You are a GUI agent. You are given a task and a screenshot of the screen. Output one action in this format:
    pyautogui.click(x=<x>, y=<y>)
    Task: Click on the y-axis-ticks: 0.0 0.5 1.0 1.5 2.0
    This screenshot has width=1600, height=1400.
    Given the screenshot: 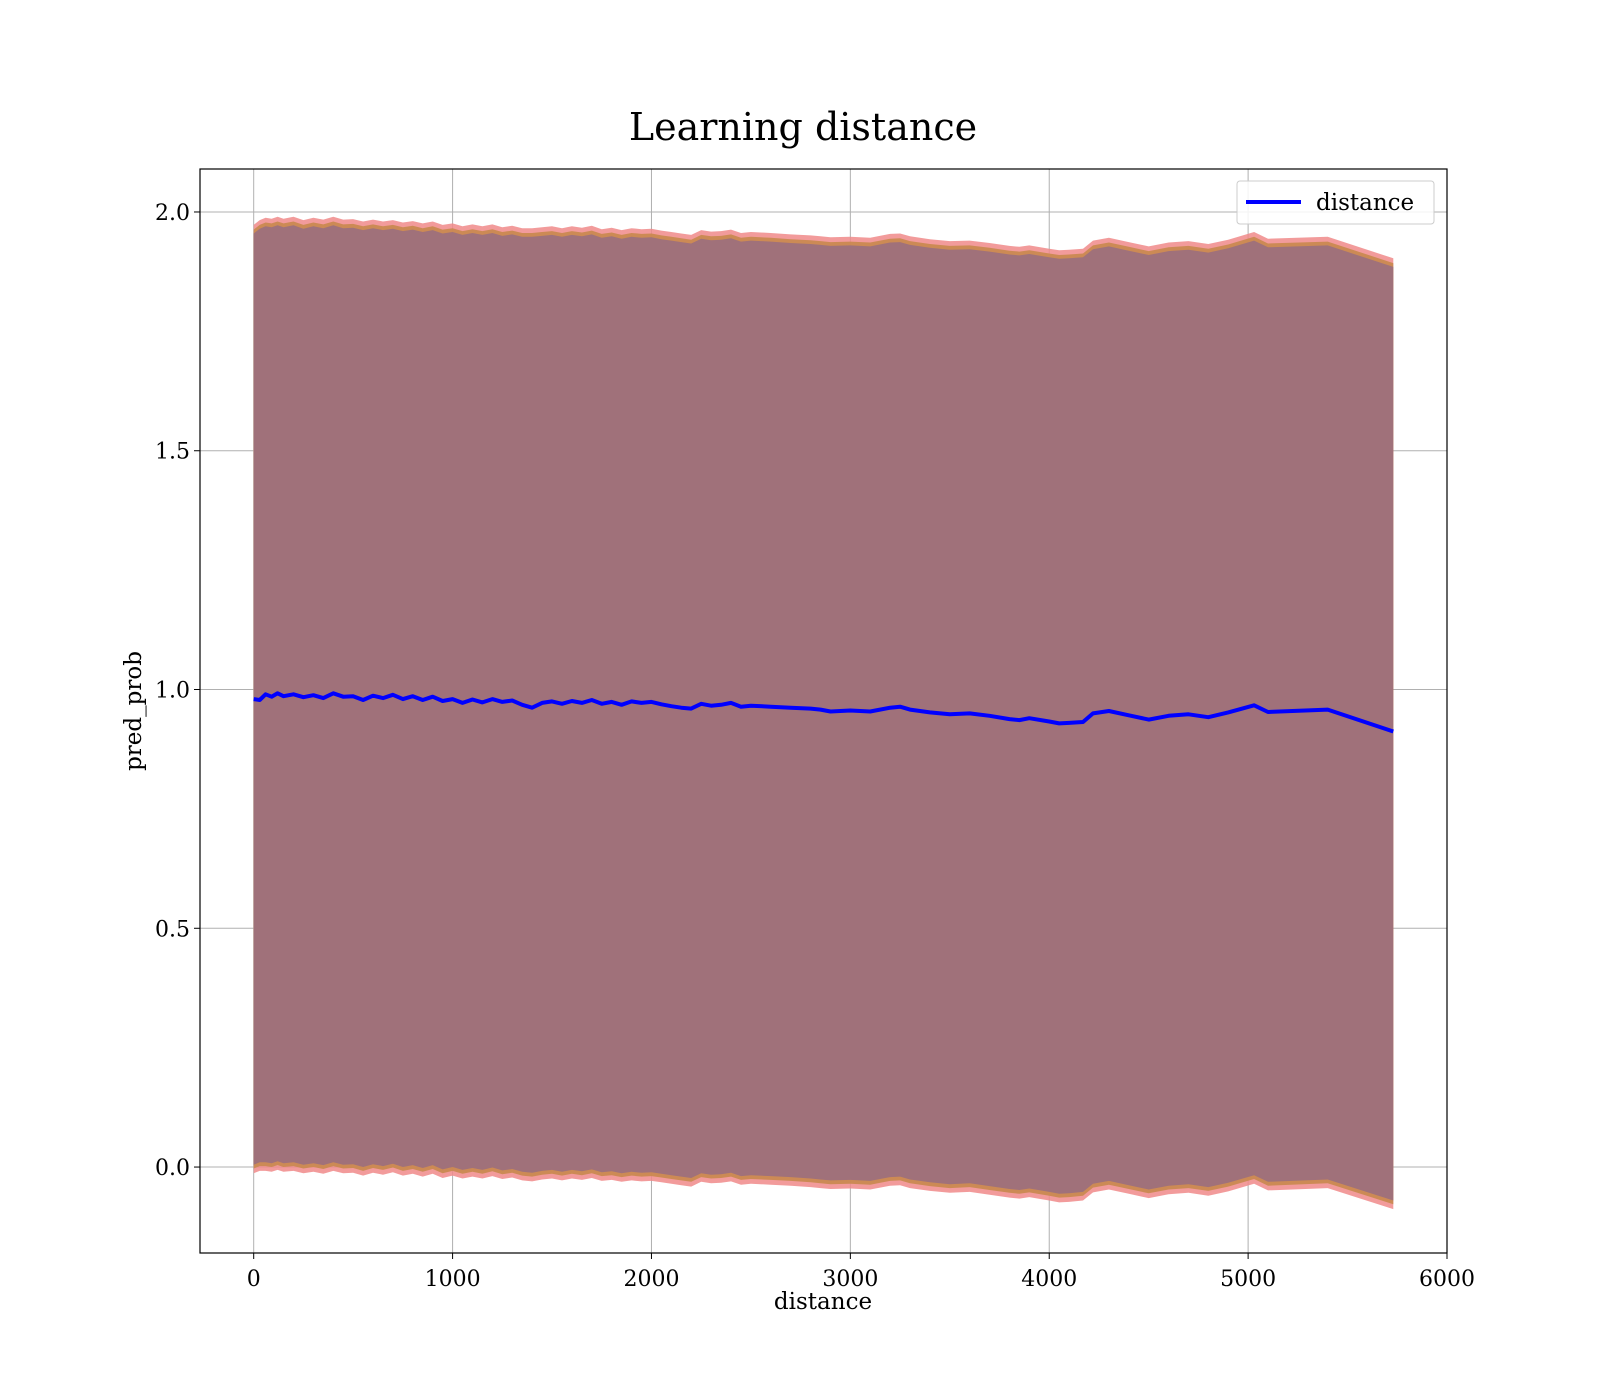 What is the action you would take?
    pyautogui.click(x=177, y=691)
    